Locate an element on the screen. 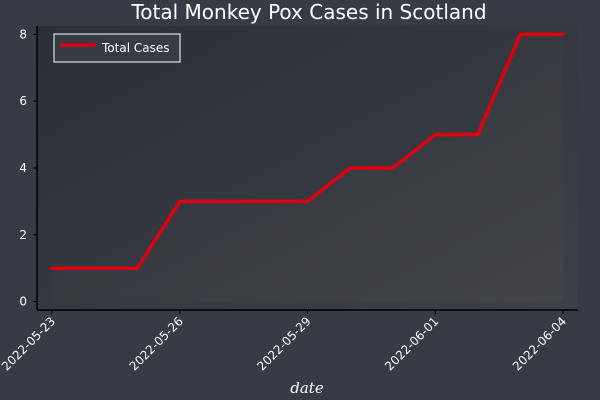  legend-box is located at coordinates (117, 48).